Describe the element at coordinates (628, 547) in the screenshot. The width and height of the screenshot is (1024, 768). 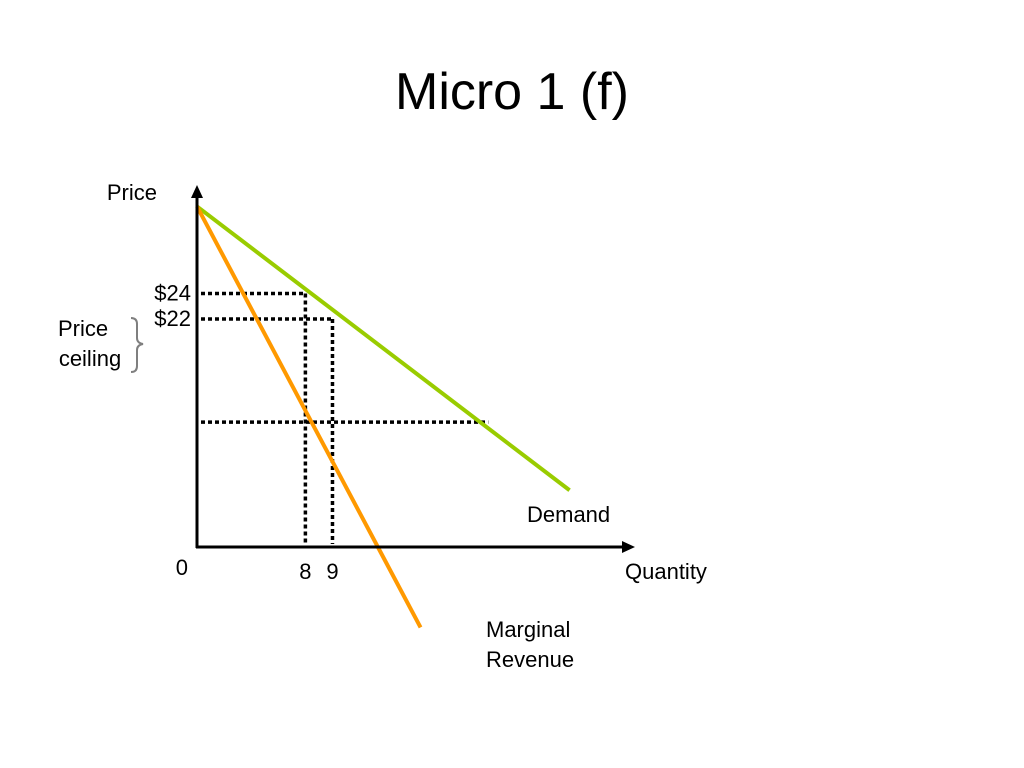
I see `x-axis-arrow` at that location.